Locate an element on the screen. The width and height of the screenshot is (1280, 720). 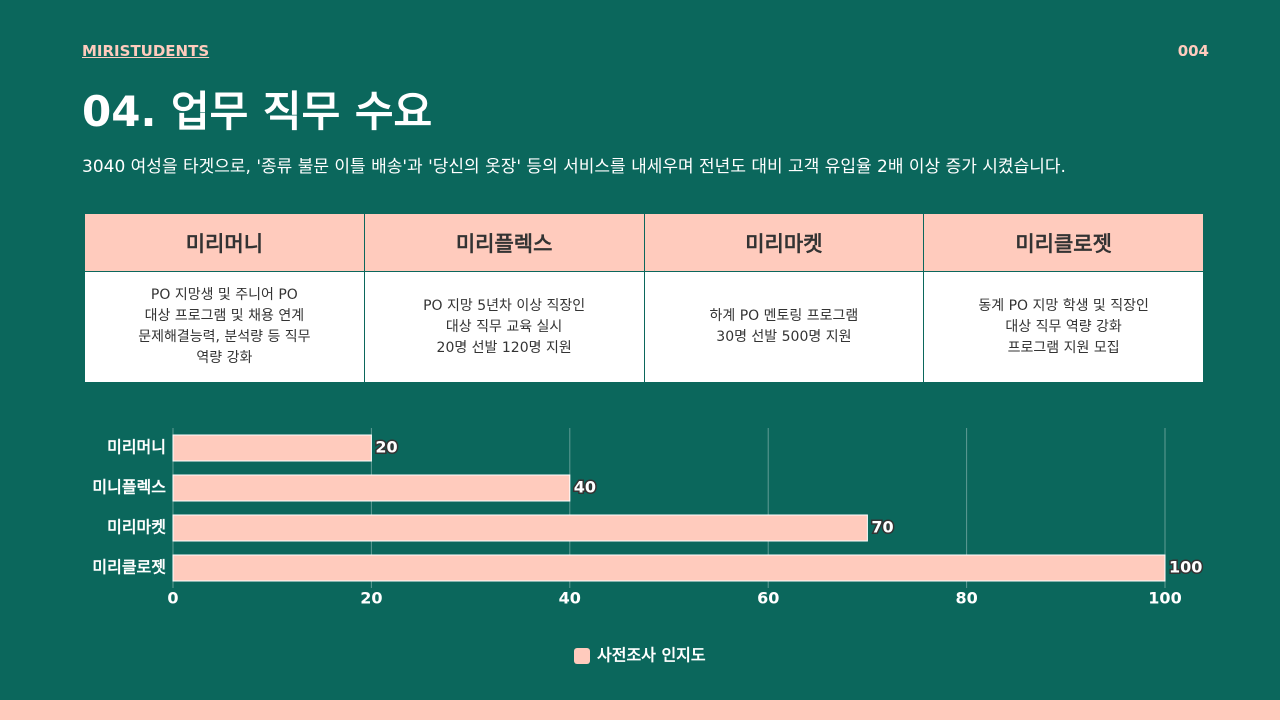
cell-line: 동계 PO 지망 학생 및 직장인 is located at coordinates (1063, 305).